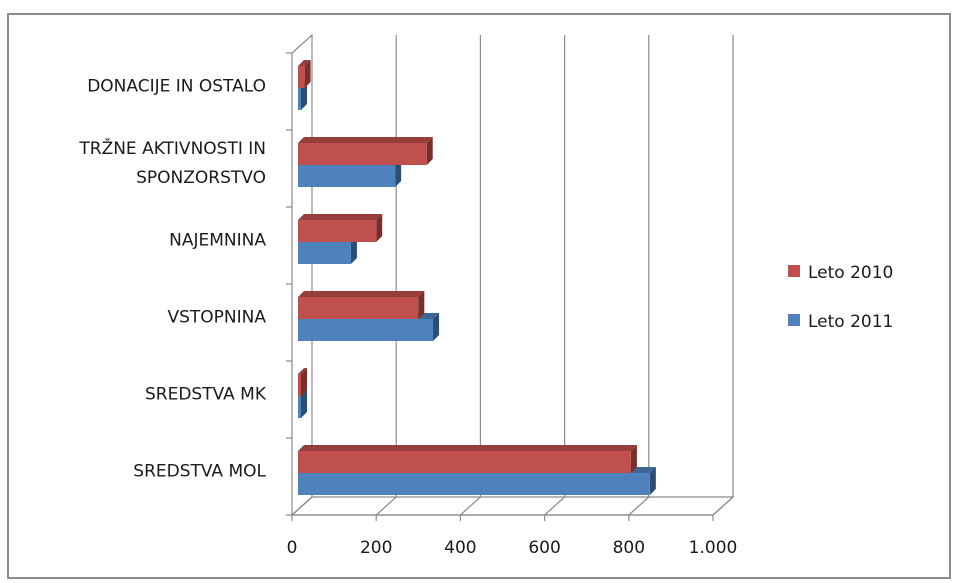 This screenshot has height=583, width=958. What do you see at coordinates (201, 178) in the screenshot?
I see `category-label: SPONZORSTVO` at bounding box center [201, 178].